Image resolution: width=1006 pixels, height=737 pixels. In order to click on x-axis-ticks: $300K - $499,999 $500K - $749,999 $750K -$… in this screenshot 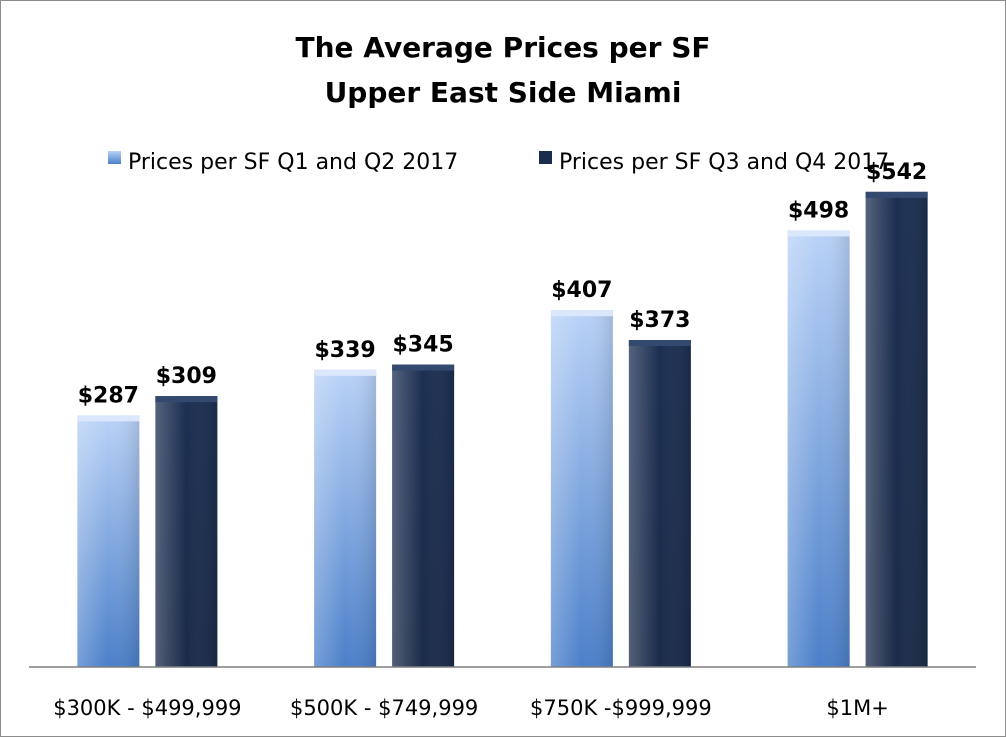, I will do `click(471, 708)`.